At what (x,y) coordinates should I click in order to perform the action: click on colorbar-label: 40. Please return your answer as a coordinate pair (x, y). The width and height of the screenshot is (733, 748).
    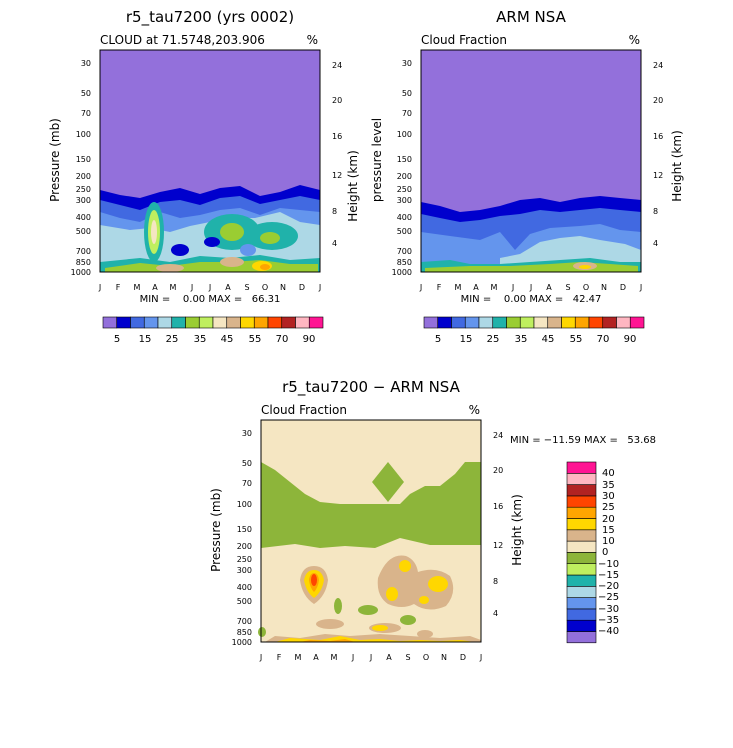
    Looking at the image, I should click on (608, 473).